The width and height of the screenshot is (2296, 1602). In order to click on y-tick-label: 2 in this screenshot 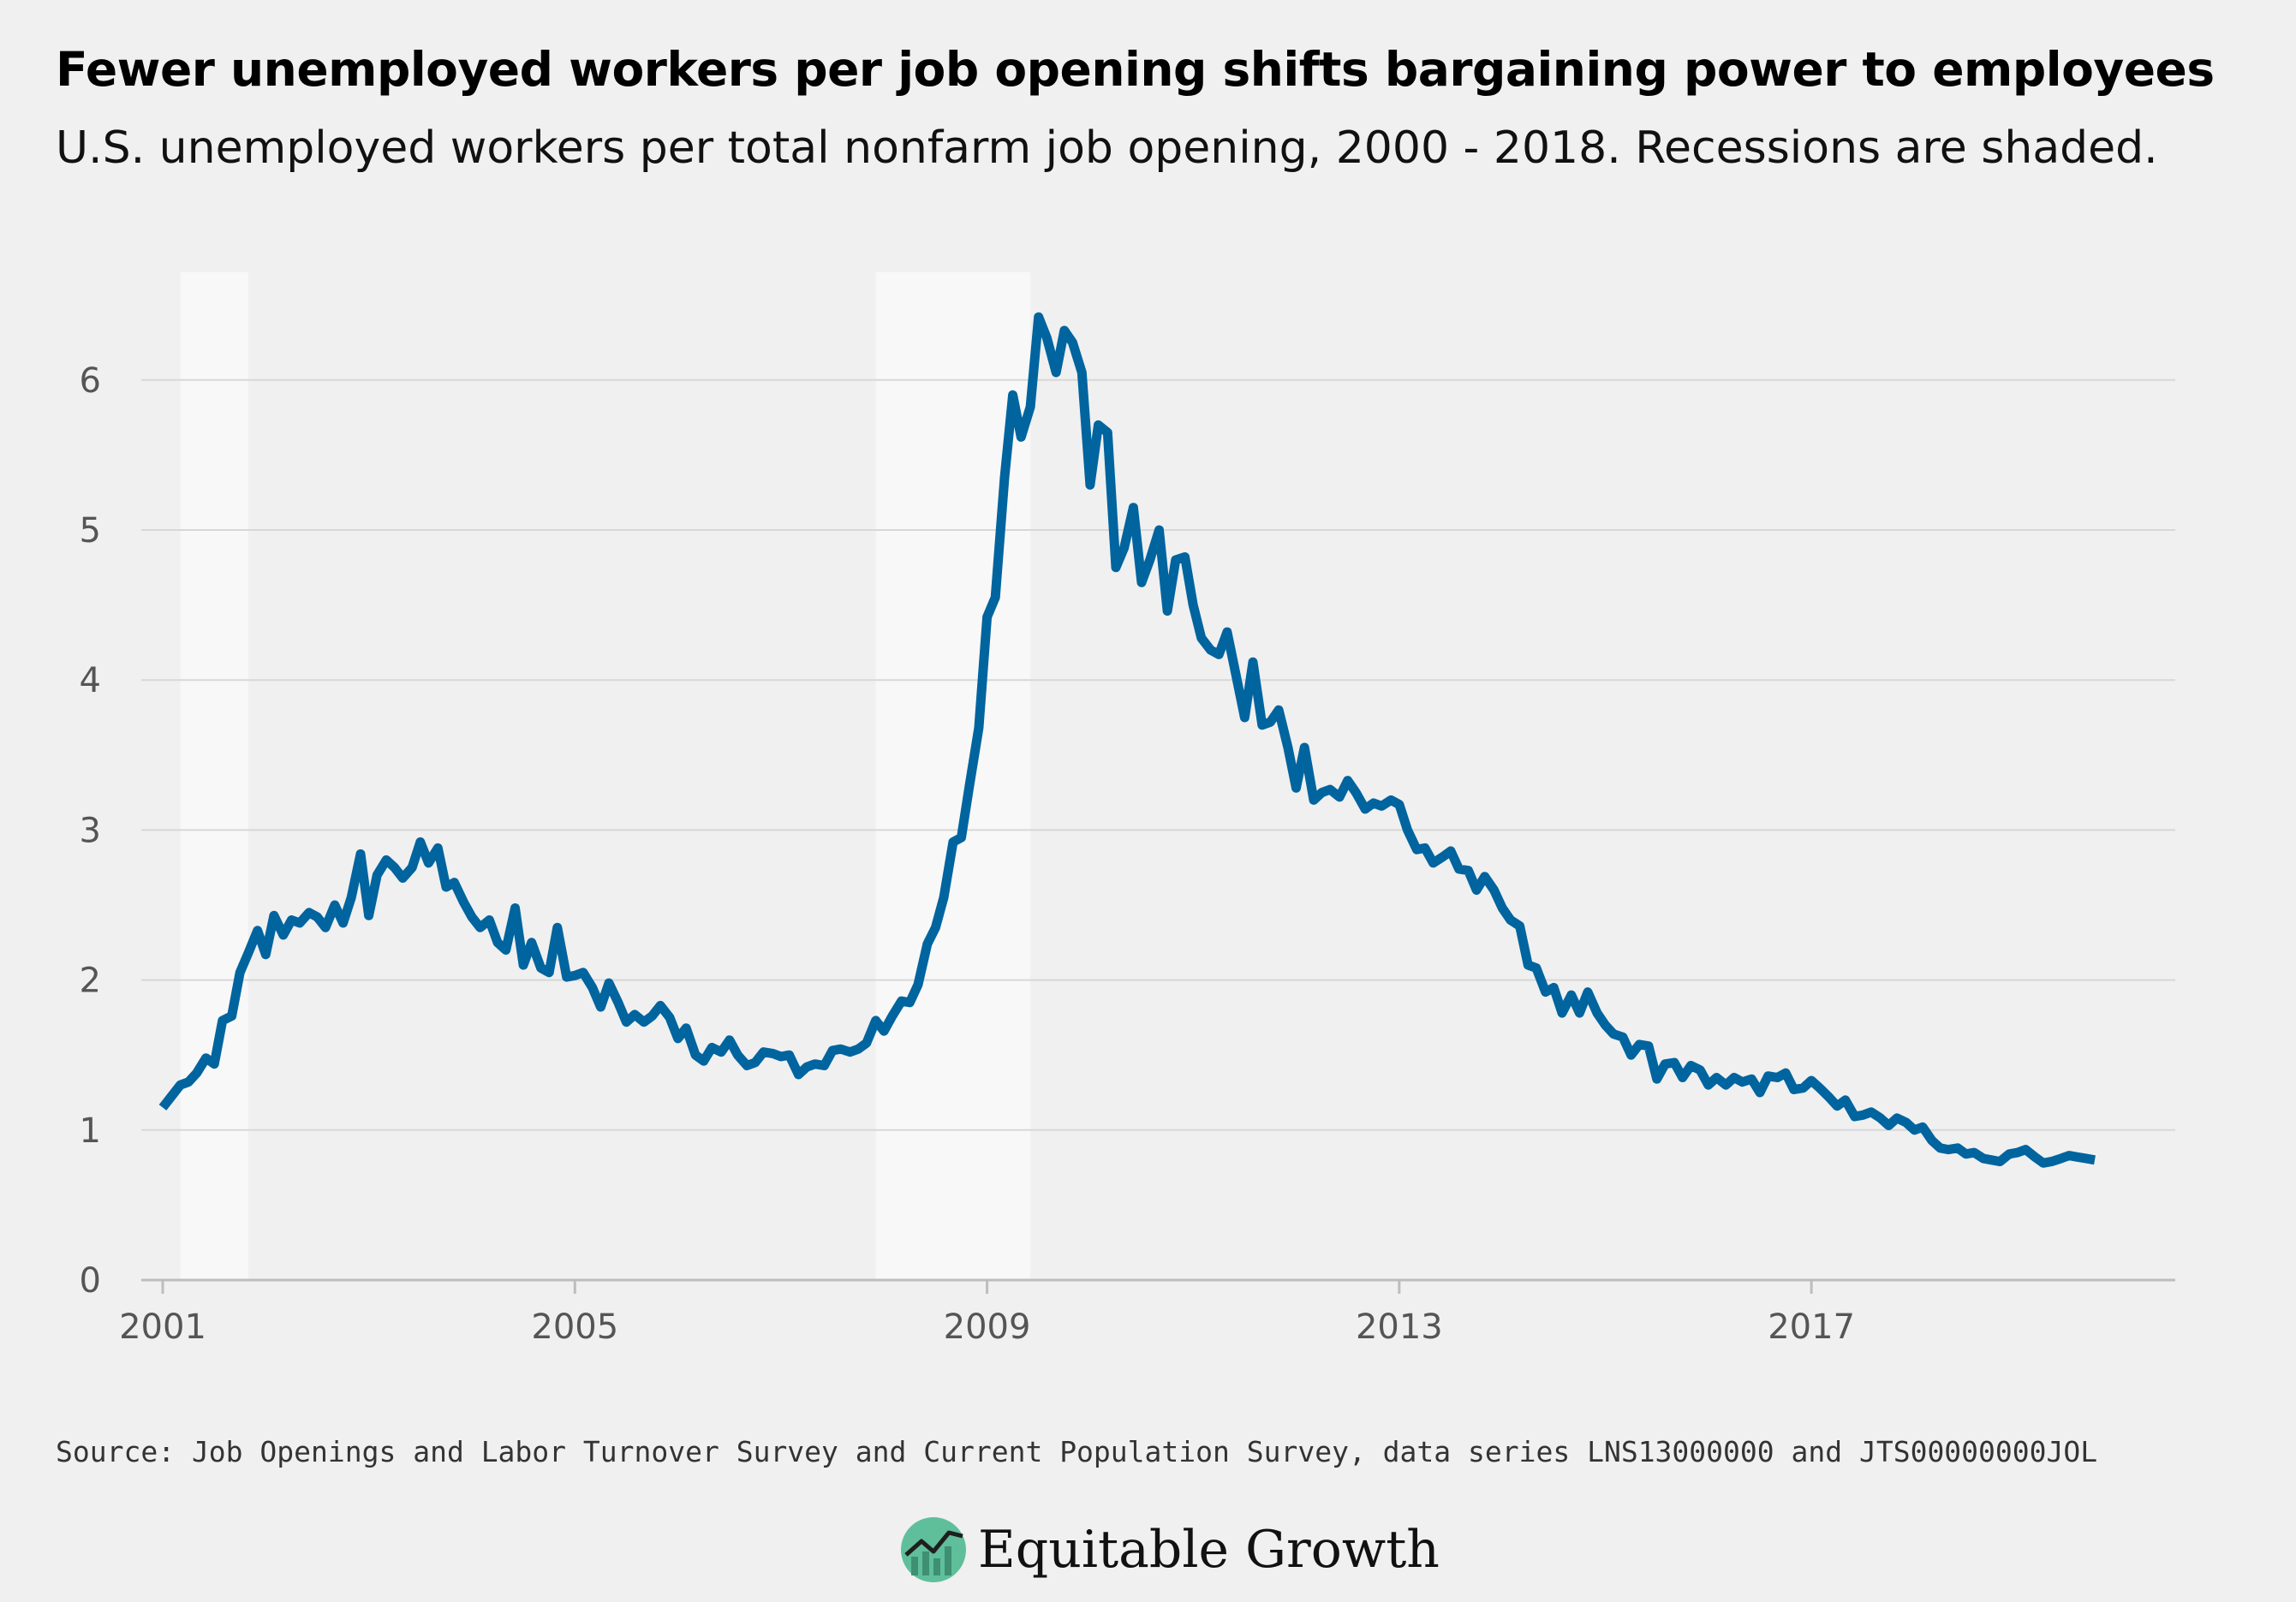, I will do `click(90, 982)`.